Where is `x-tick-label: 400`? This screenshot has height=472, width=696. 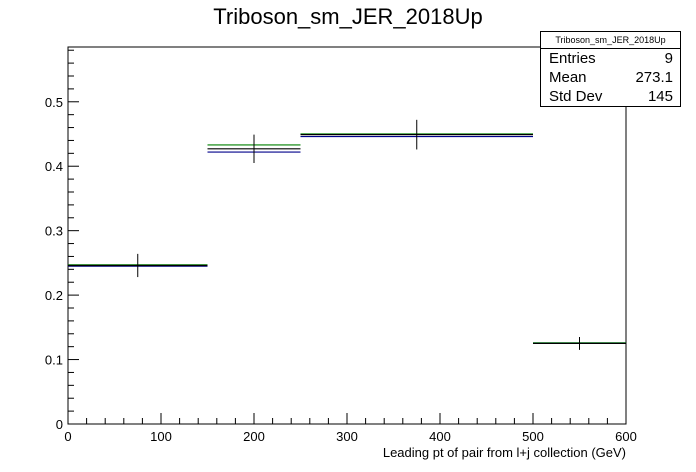 x-tick-label: 400 is located at coordinates (440, 436).